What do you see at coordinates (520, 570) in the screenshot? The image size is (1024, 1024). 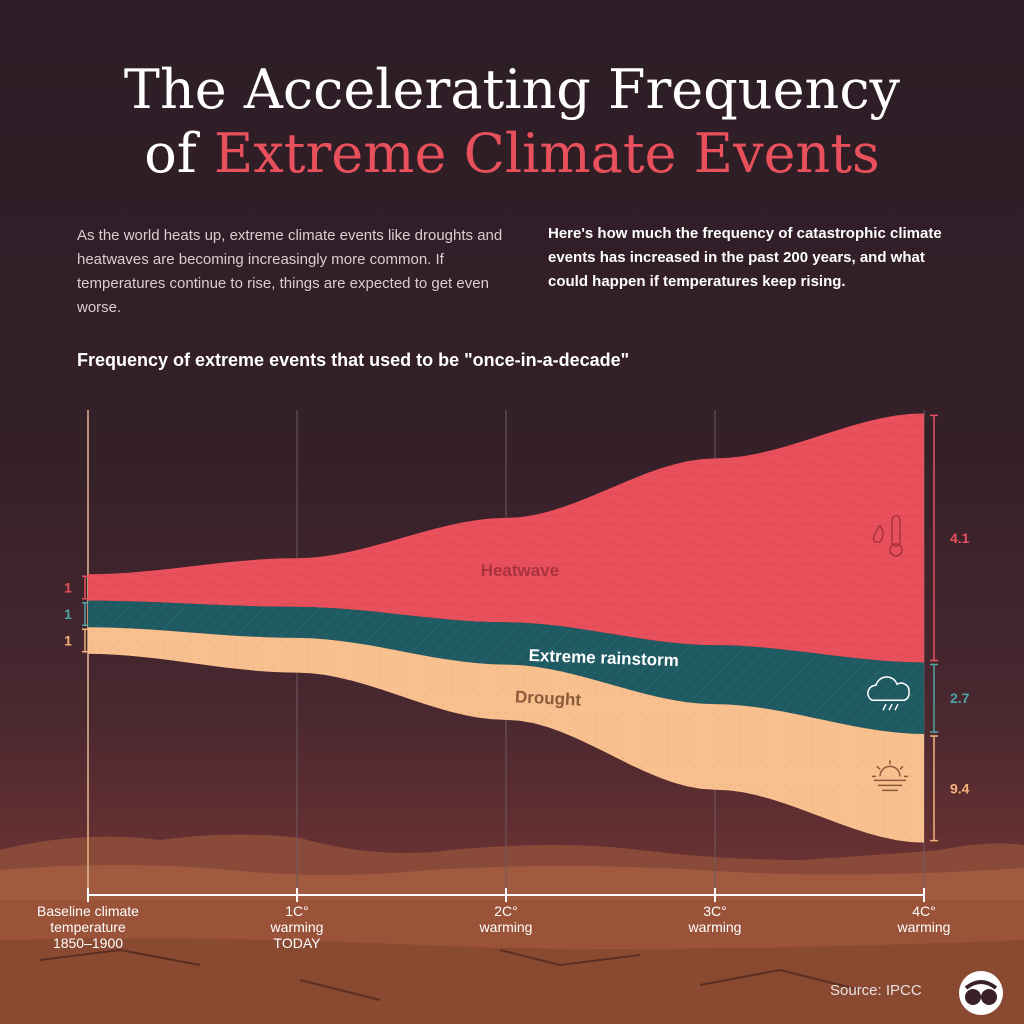 I see `series-name-label: Heatwave` at bounding box center [520, 570].